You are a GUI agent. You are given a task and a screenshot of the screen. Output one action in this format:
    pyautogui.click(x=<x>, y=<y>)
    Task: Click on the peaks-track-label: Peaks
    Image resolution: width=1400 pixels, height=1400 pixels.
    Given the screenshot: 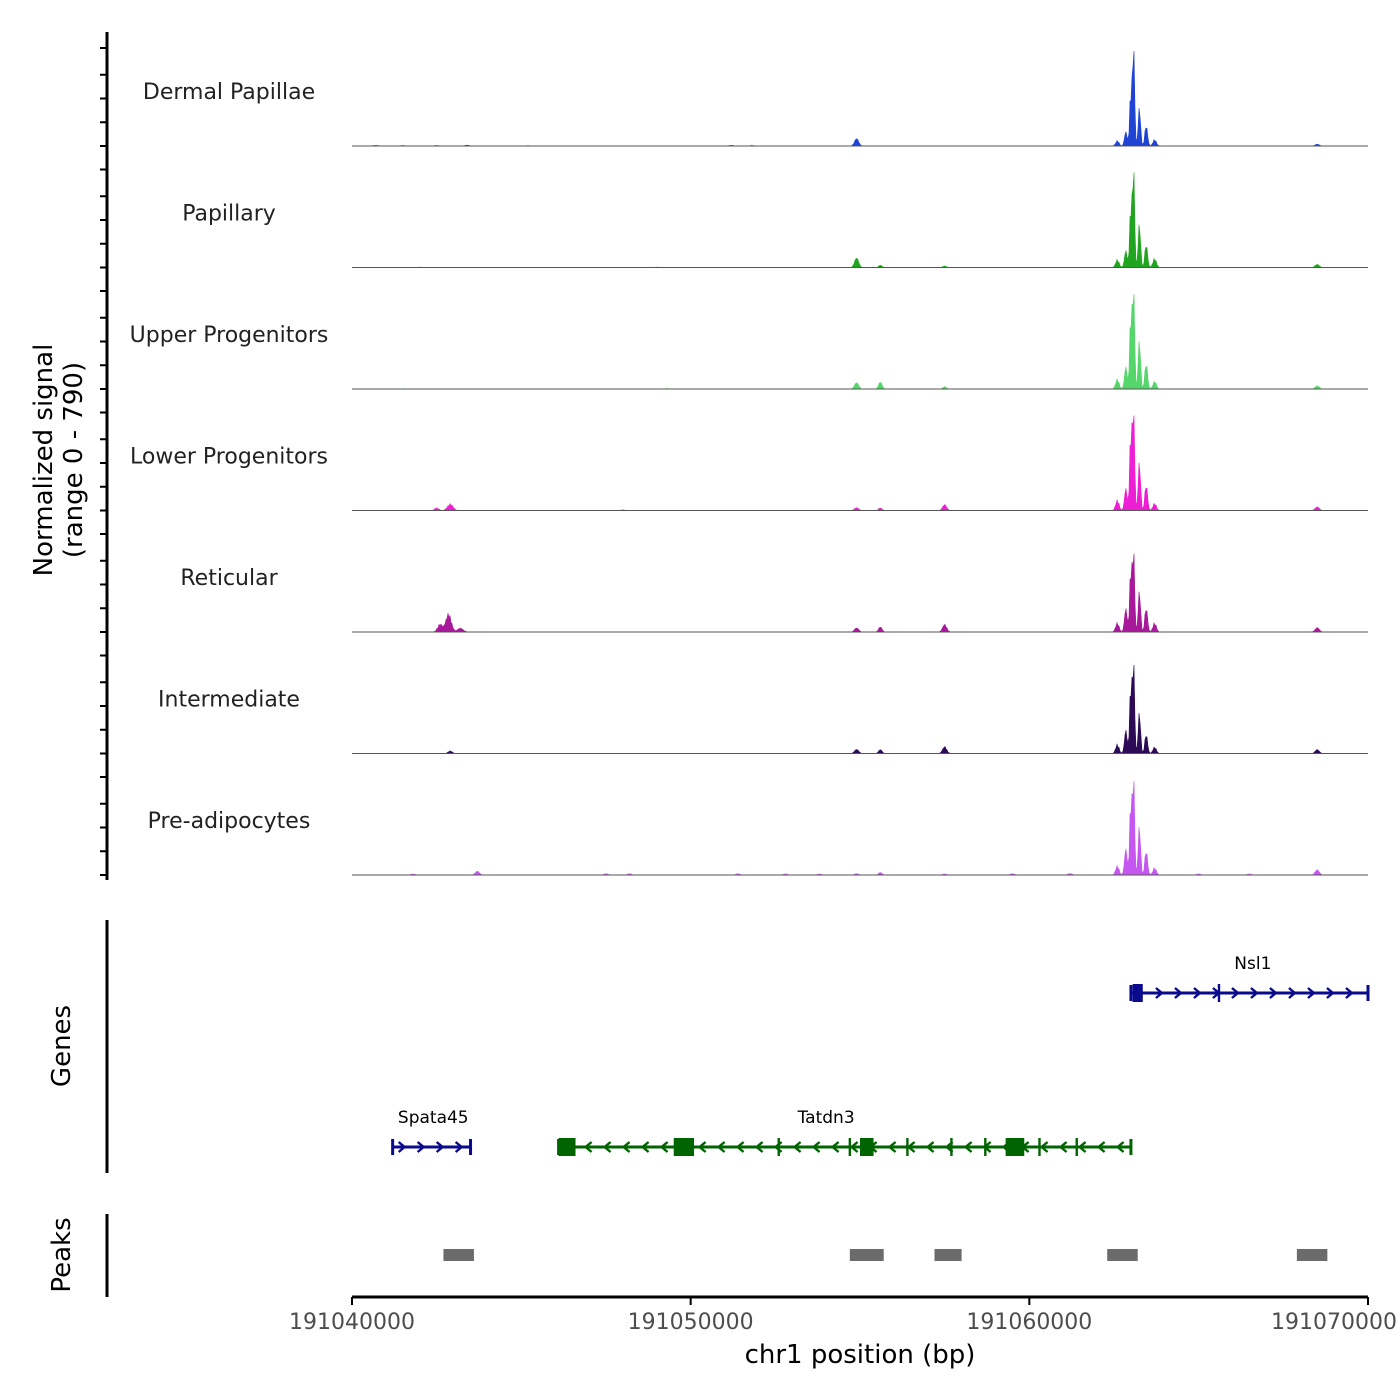 What is the action you would take?
    pyautogui.click(x=62, y=1254)
    